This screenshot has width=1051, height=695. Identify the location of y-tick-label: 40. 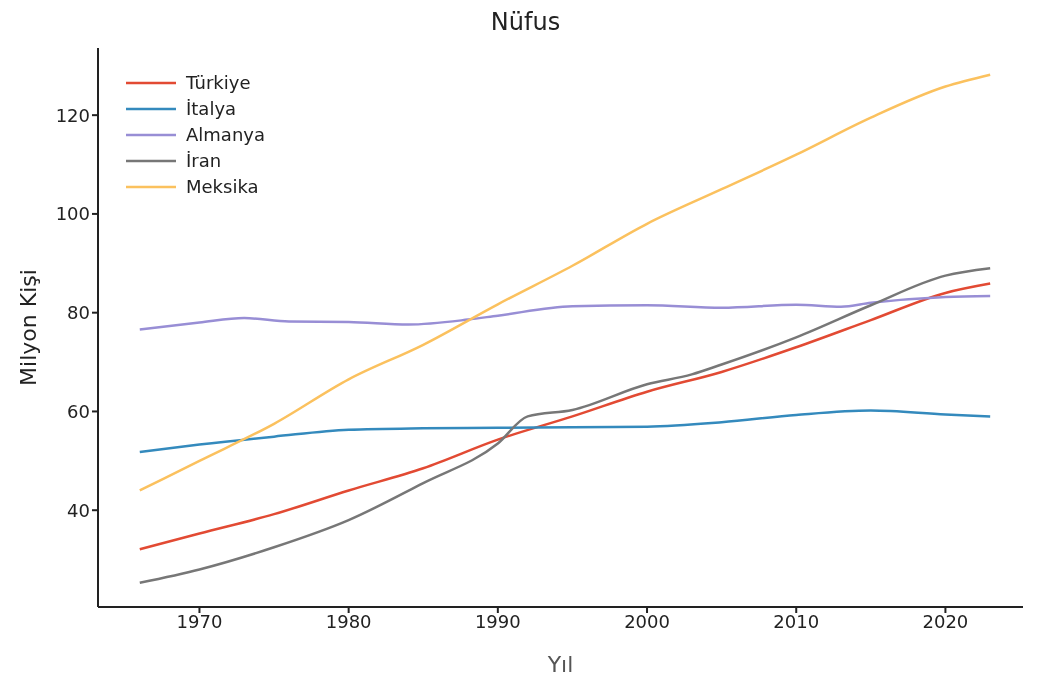
(78, 510).